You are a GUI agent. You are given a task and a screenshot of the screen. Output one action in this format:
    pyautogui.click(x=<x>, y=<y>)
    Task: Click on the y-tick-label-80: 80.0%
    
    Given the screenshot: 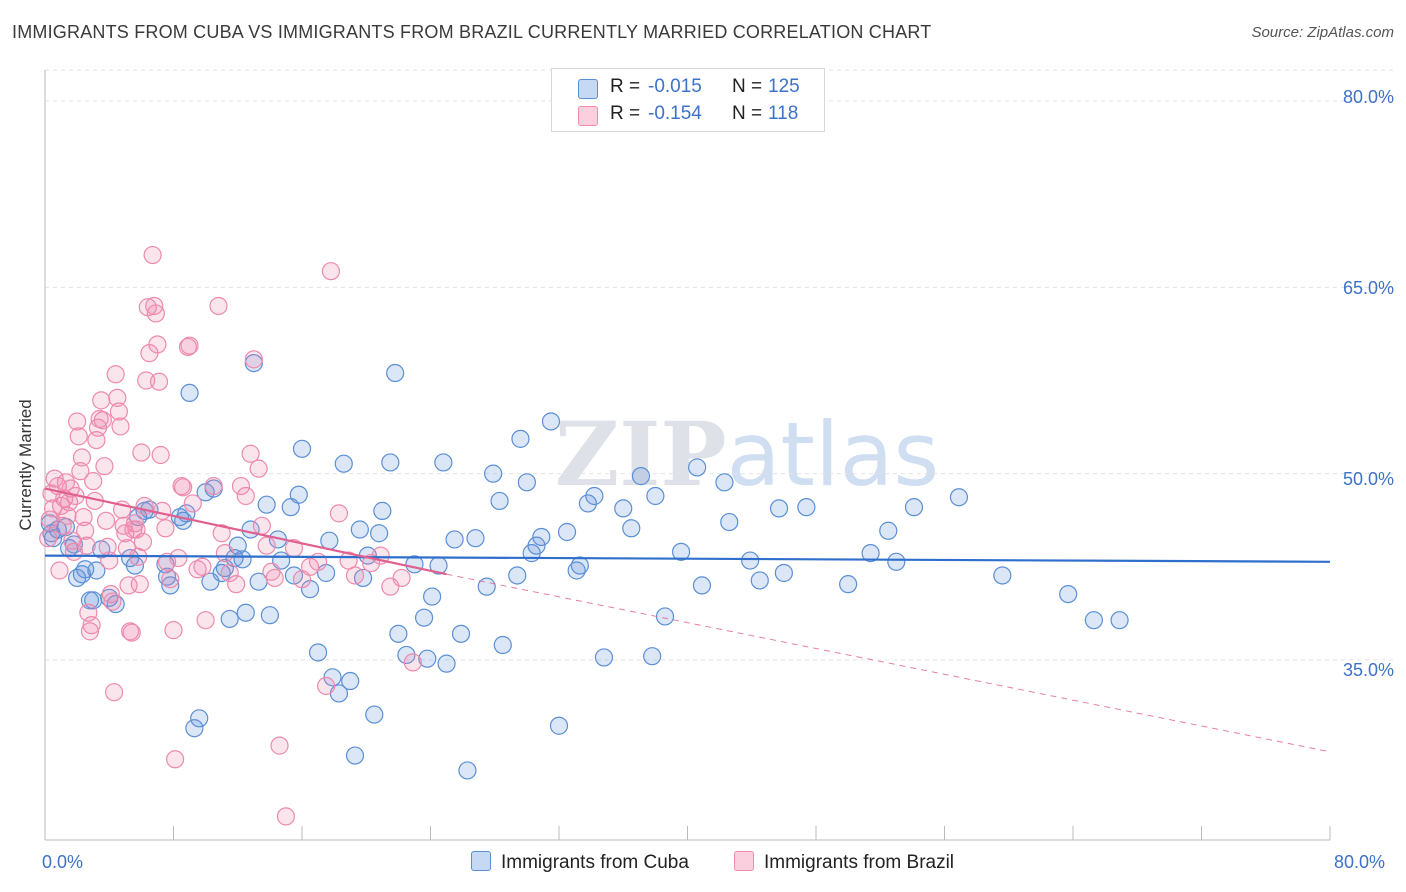 What is the action you would take?
    pyautogui.click(x=1368, y=97)
    